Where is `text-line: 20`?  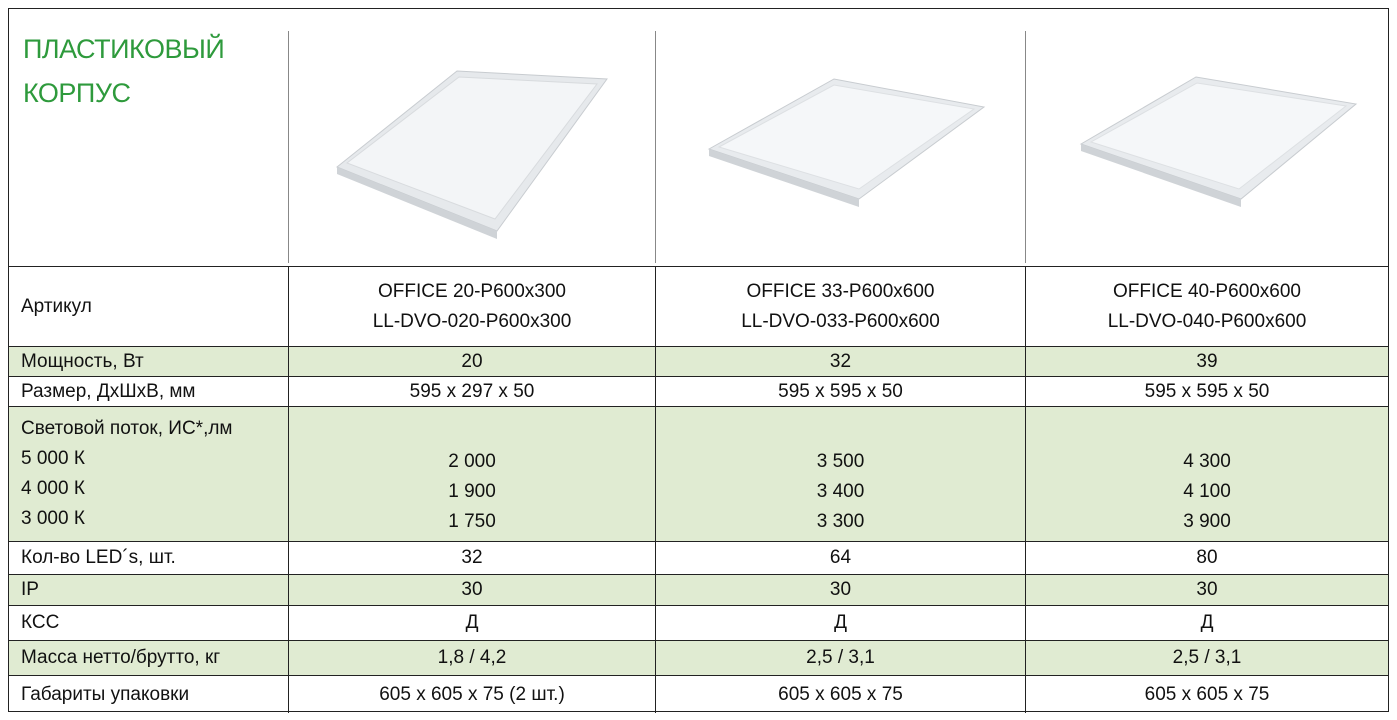 text-line: 20 is located at coordinates (472, 361).